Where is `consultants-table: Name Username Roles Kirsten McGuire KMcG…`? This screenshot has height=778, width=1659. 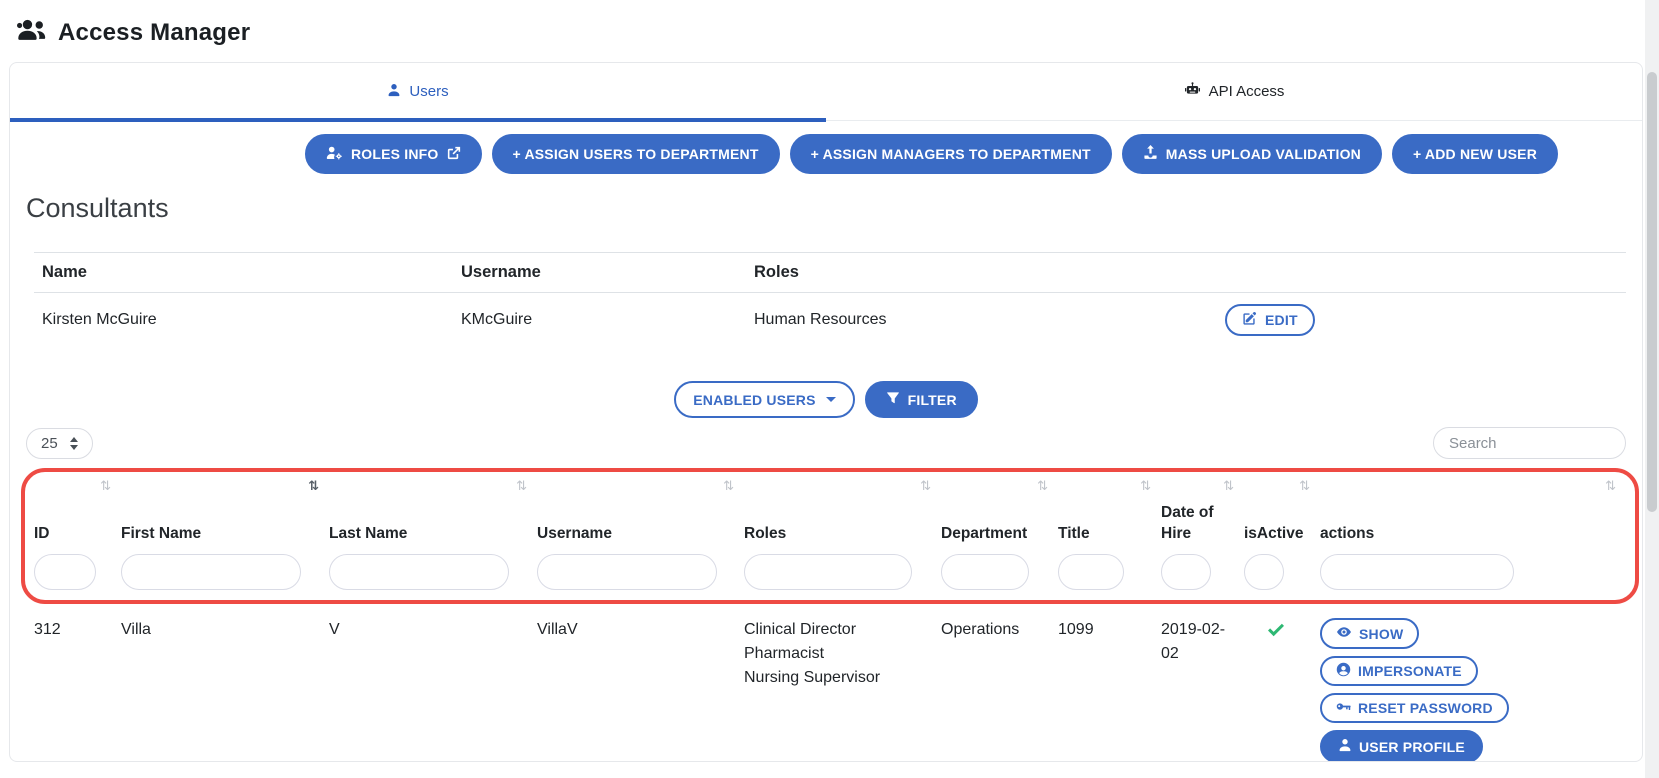
consultants-table: Name Username Roles Kirsten McGuire KMcG… is located at coordinates (830, 299).